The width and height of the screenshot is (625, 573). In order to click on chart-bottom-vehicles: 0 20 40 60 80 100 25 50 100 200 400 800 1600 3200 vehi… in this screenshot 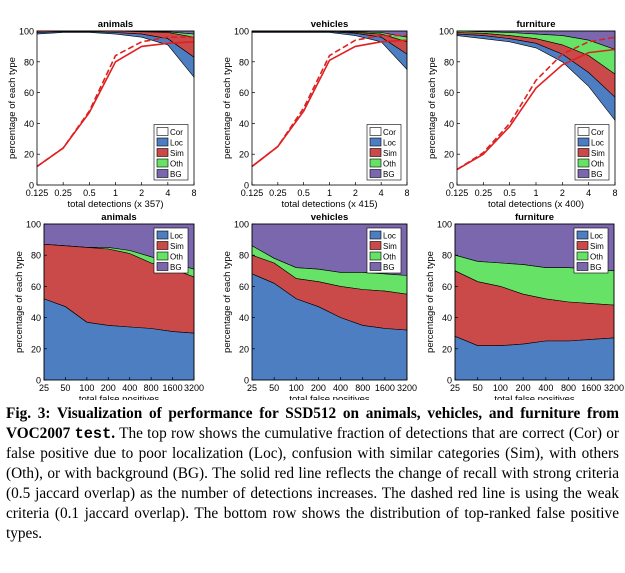, I will do `click(319, 306)`.